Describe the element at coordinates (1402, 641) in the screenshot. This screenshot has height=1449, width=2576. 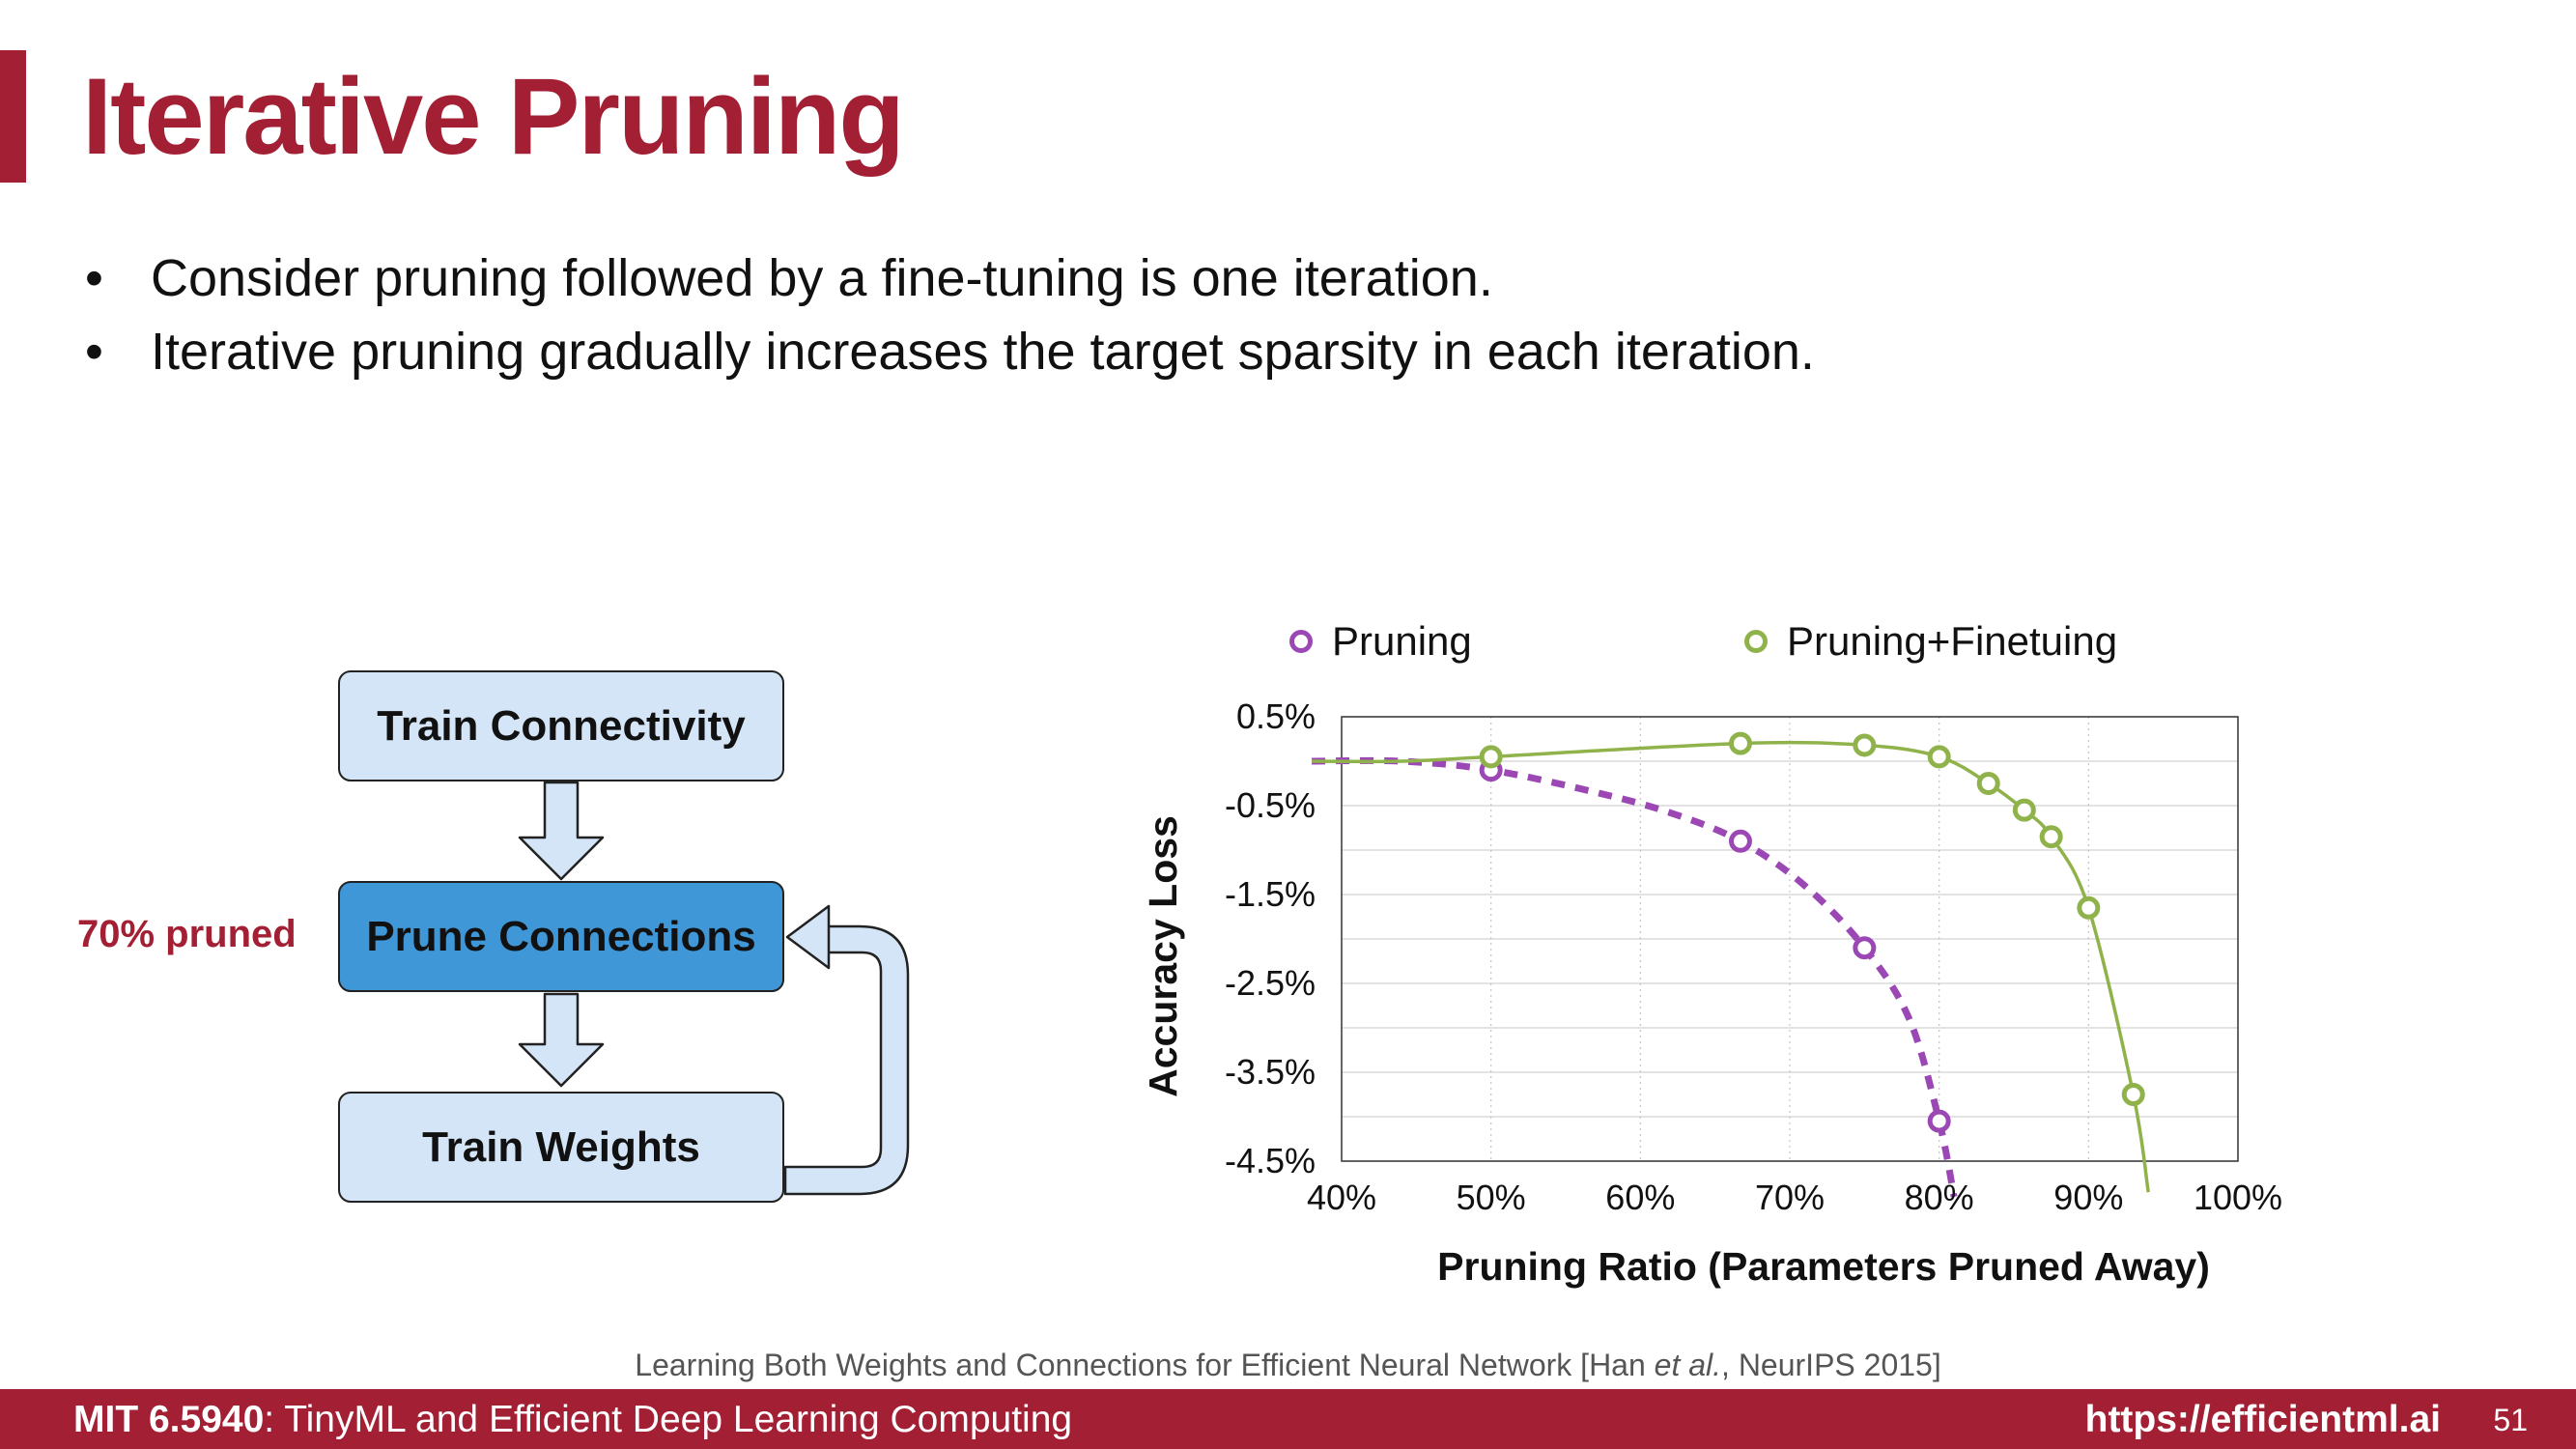
I see `legend-label: Pruning` at that location.